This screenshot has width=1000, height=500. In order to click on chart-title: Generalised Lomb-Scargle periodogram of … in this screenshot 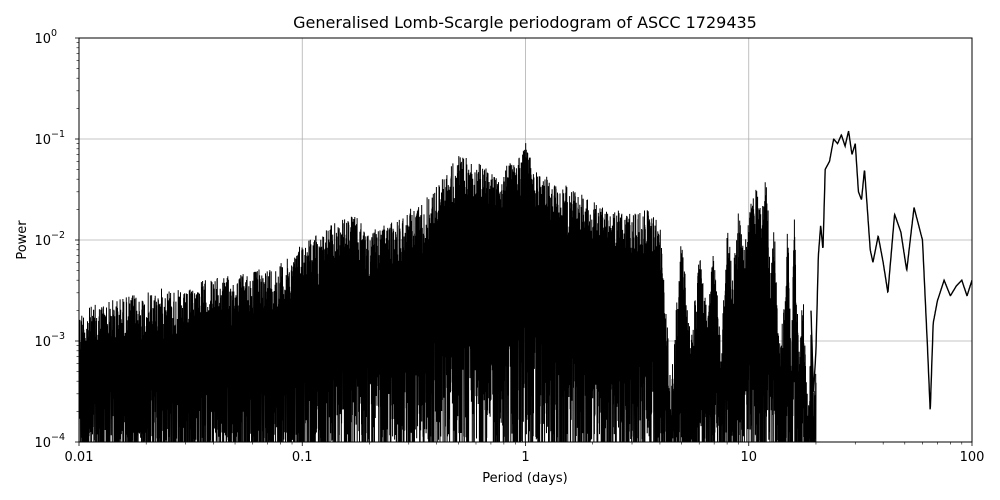, I will do `click(525, 22)`.